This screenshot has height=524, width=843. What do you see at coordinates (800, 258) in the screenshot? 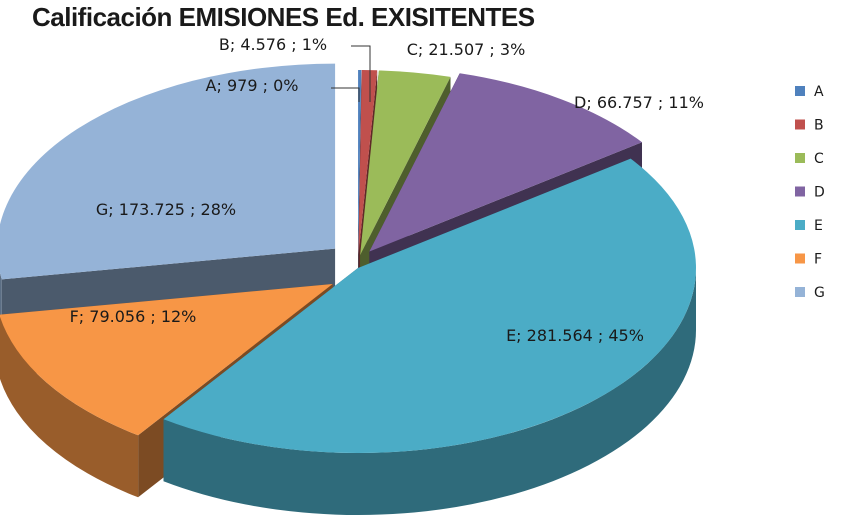
I see `legend-swatch-f` at bounding box center [800, 258].